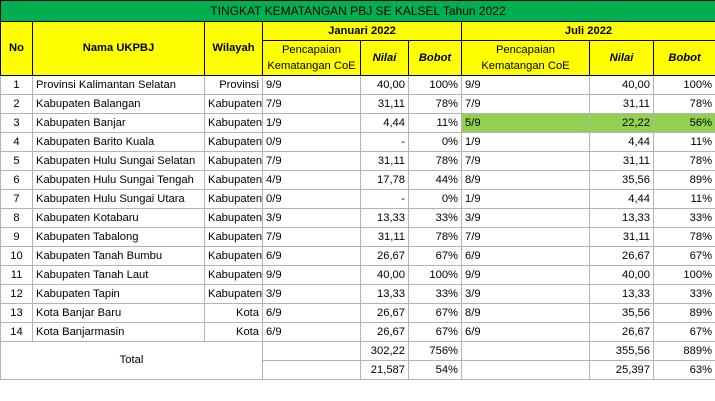 Image resolution: width=715 pixels, height=401 pixels. What do you see at coordinates (621, 58) in the screenshot?
I see `header-jul-nilai: Nilai` at bounding box center [621, 58].